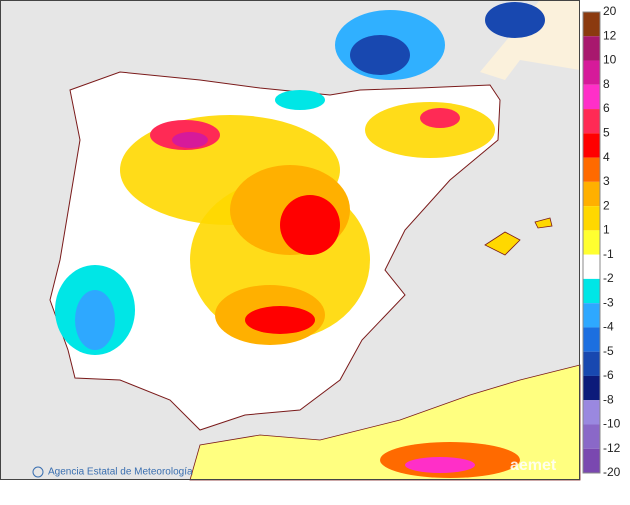  What do you see at coordinates (120, 472) in the screenshot?
I see `credit: Agencia Estatal de Meteorología` at bounding box center [120, 472].